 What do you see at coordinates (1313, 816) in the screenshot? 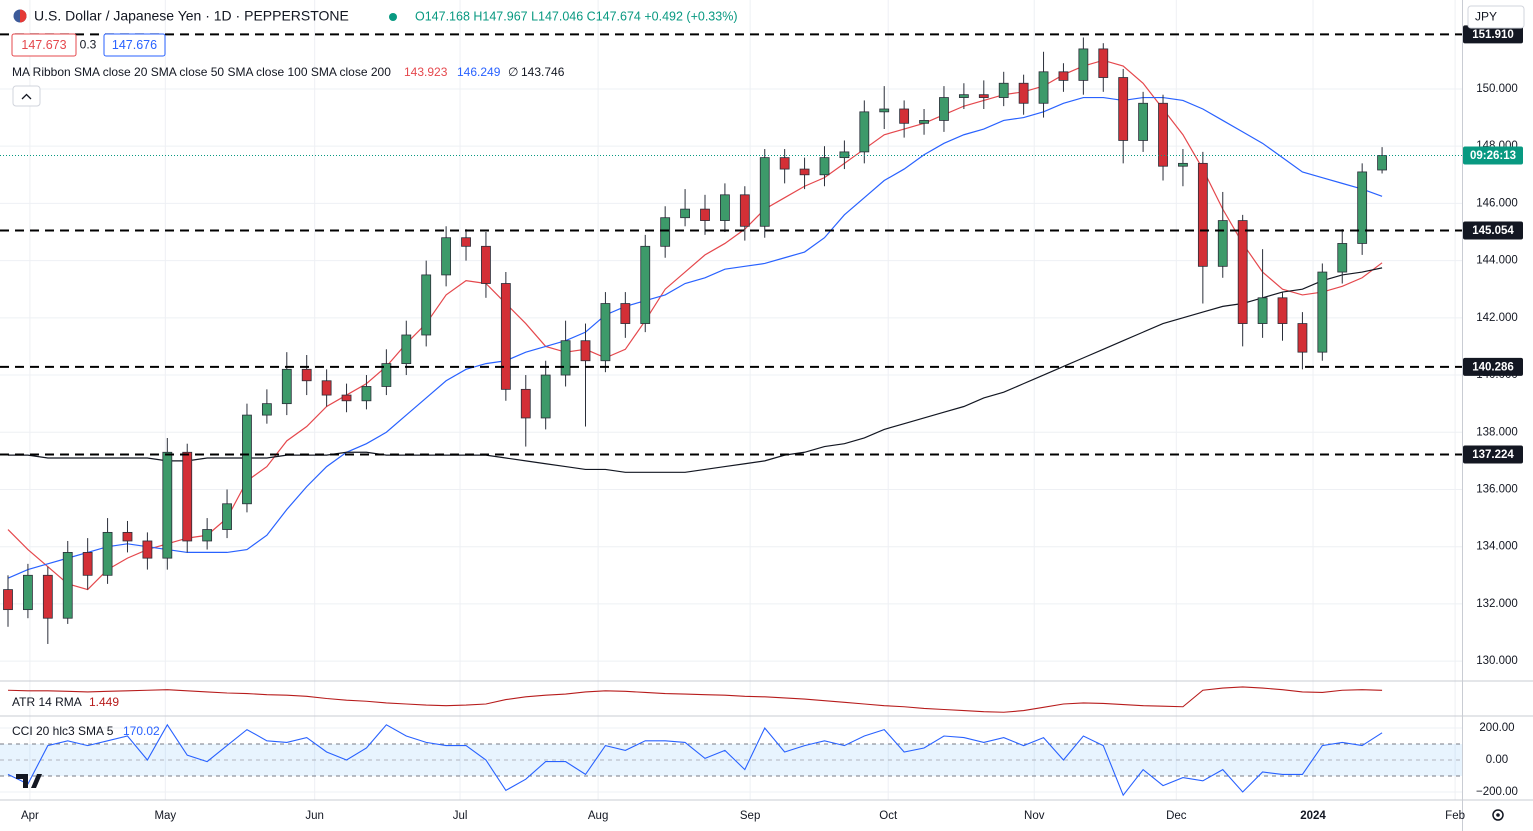
I see `x-tick-label: 2024` at bounding box center [1313, 816].